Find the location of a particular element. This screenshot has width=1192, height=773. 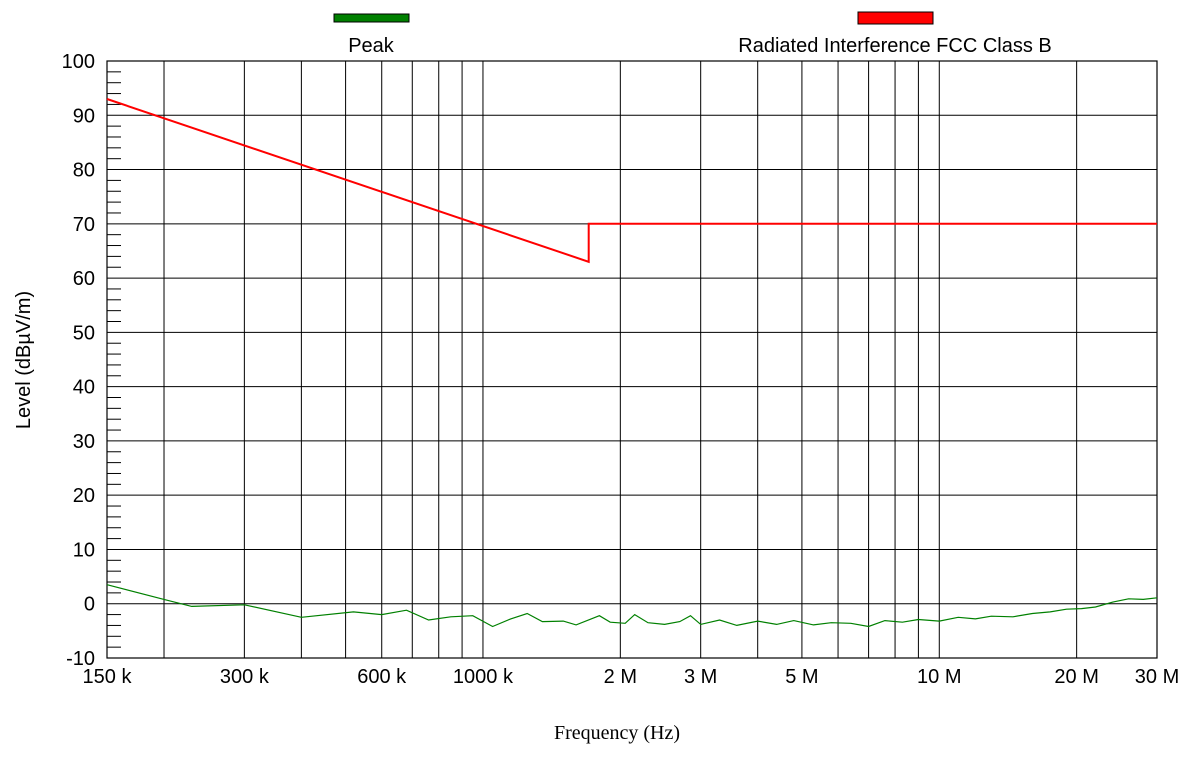

minor-ticks is located at coordinates (114, 359).